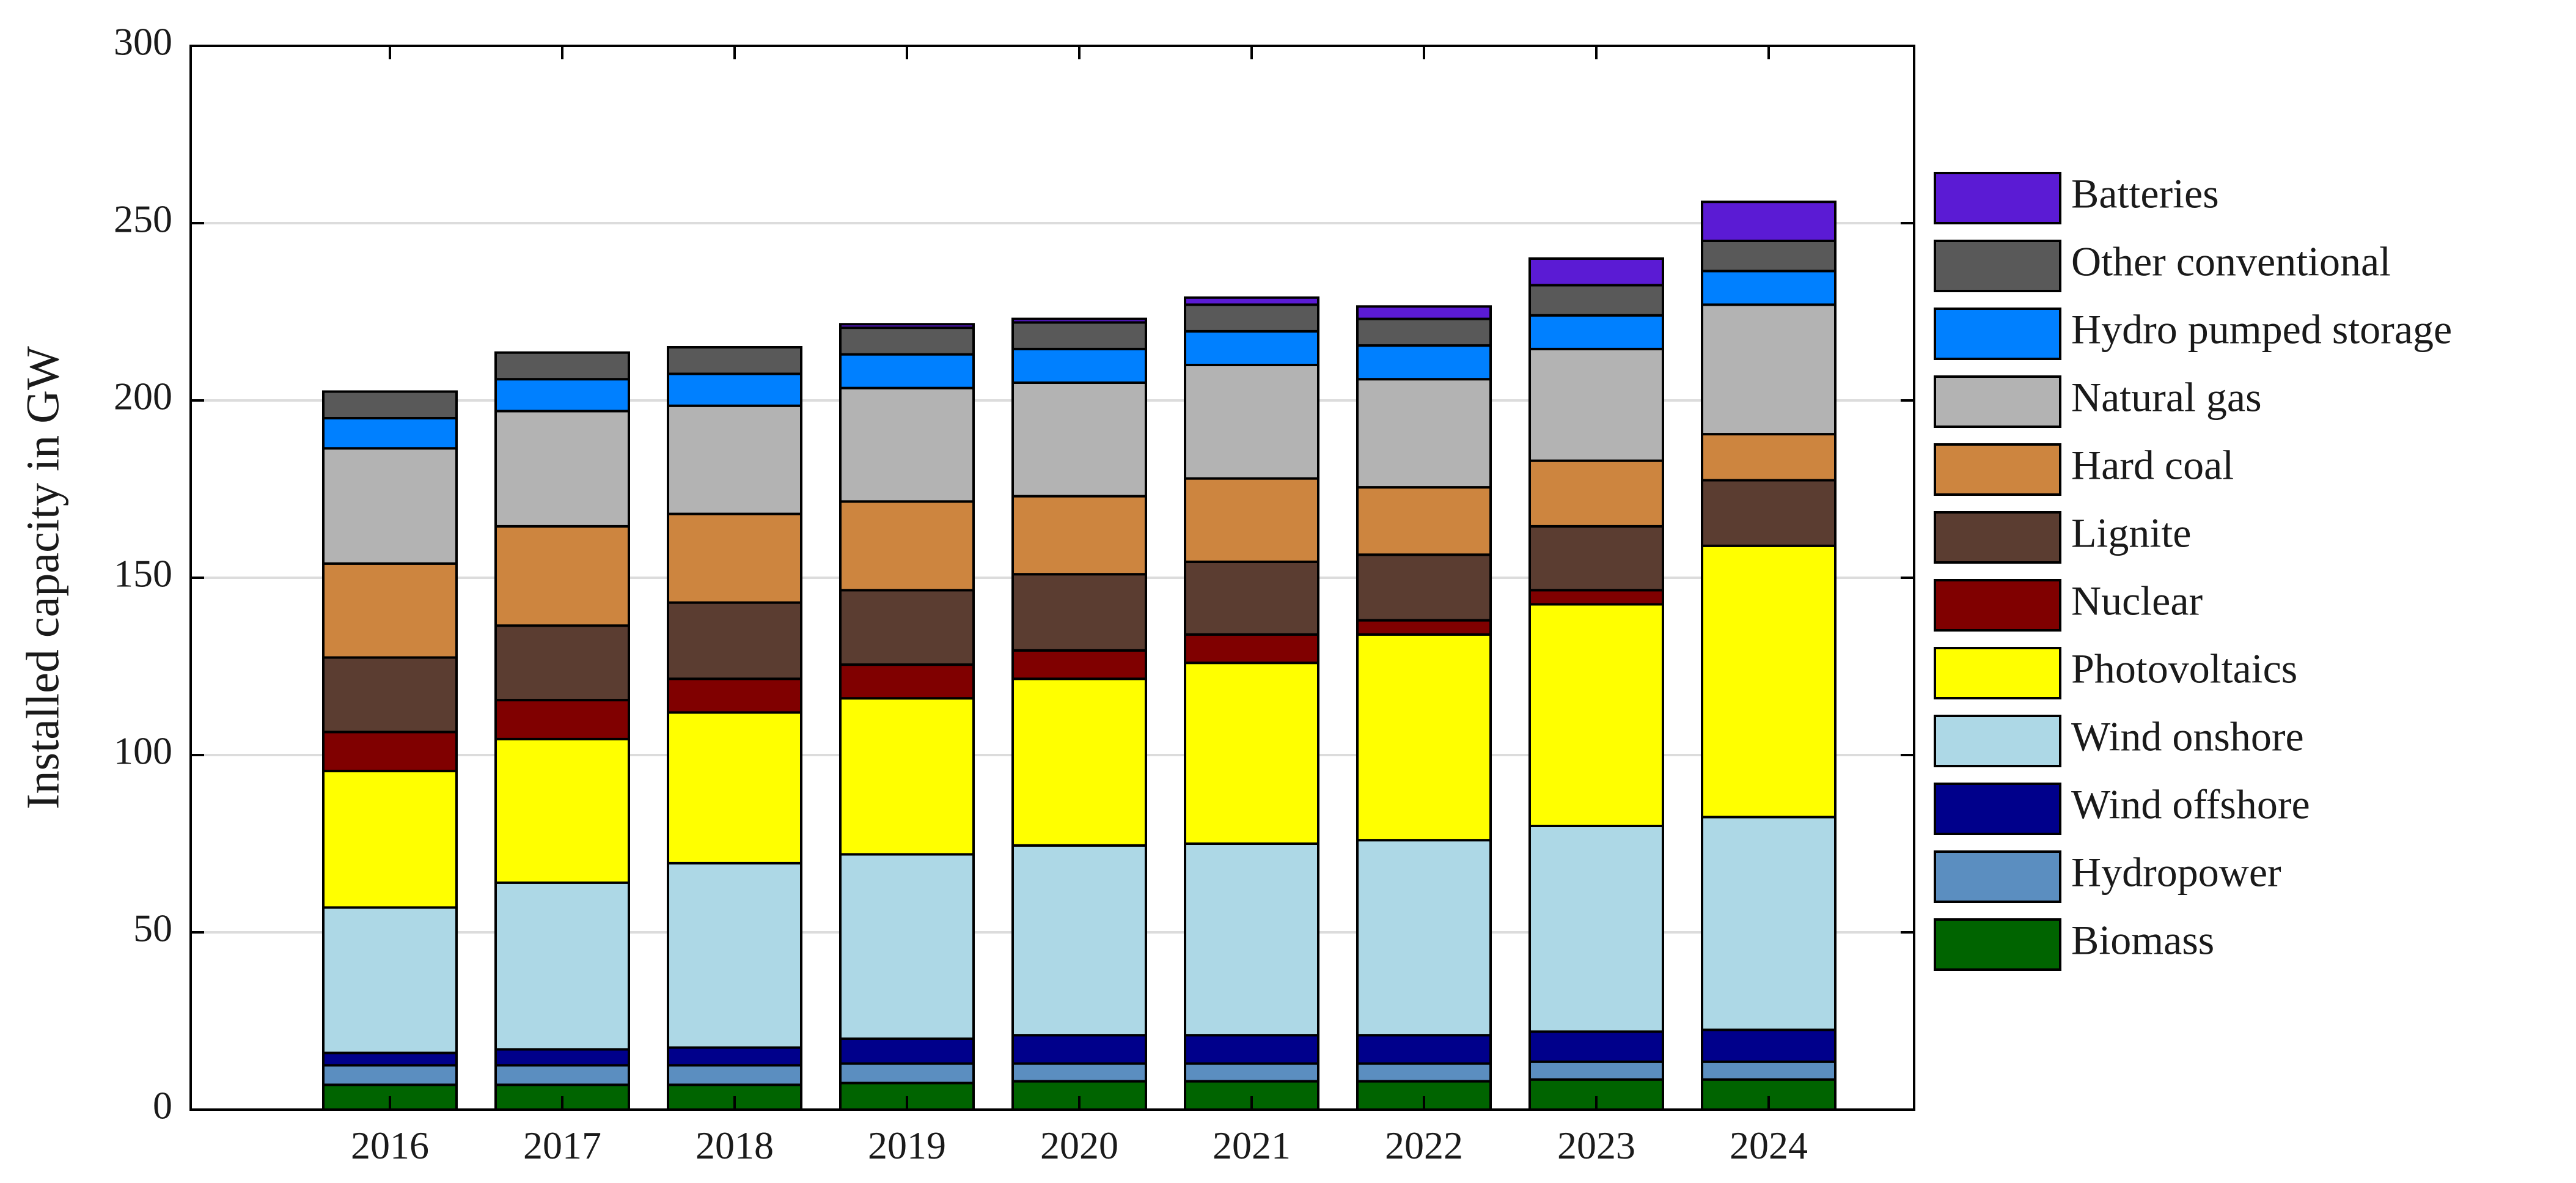  What do you see at coordinates (2231, 261) in the screenshot?
I see `legend-label: Other conventional` at bounding box center [2231, 261].